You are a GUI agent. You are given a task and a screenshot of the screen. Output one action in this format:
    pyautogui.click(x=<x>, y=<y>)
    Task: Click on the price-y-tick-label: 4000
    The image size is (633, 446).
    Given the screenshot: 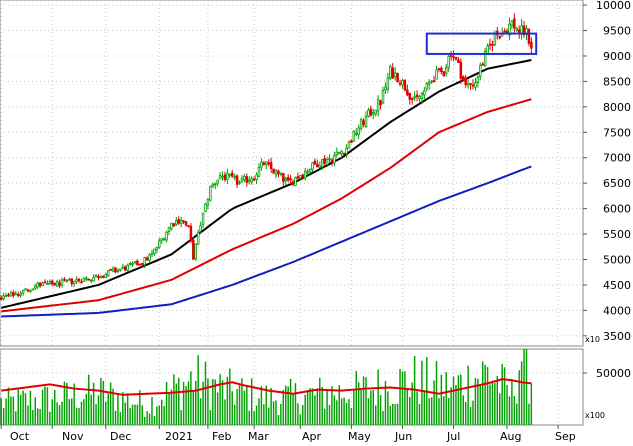 What is the action you would take?
    pyautogui.click(x=617, y=310)
    